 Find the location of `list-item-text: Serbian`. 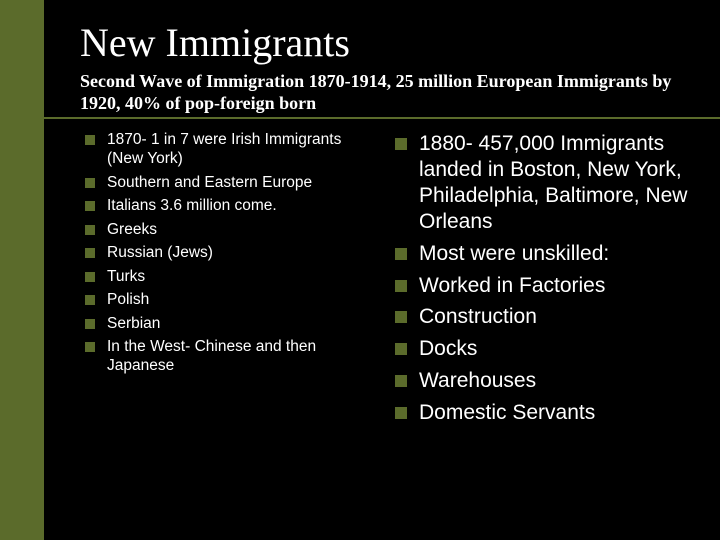

list-item-text: Serbian is located at coordinates (134, 323).